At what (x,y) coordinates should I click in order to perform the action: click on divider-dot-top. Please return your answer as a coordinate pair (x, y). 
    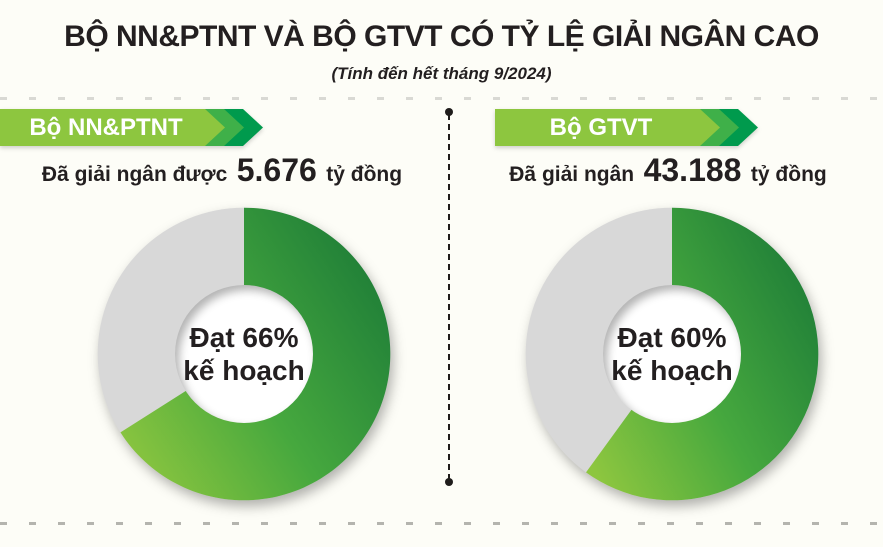
    Looking at the image, I should click on (449, 112).